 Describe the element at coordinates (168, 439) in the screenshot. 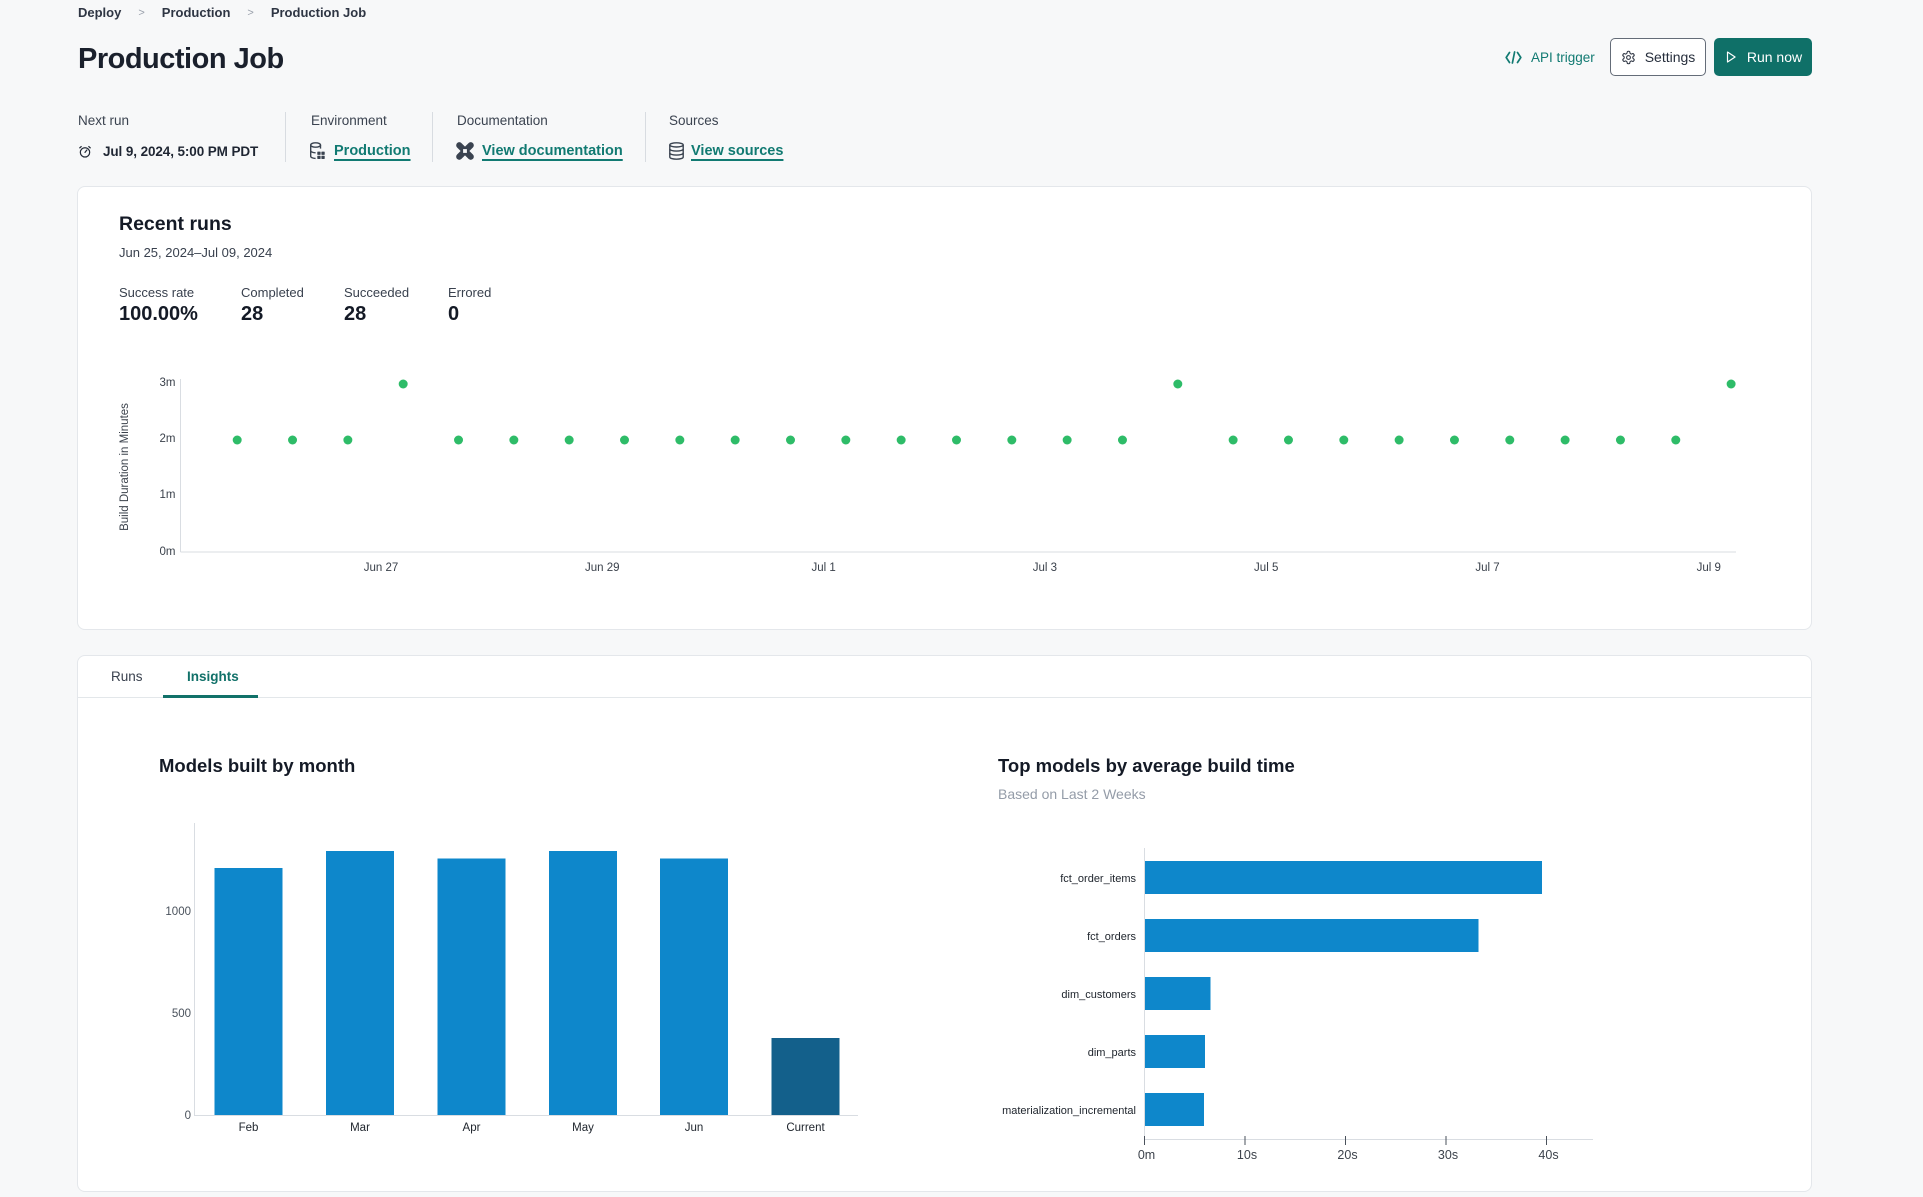

I see `svg-text: 2m` at that location.